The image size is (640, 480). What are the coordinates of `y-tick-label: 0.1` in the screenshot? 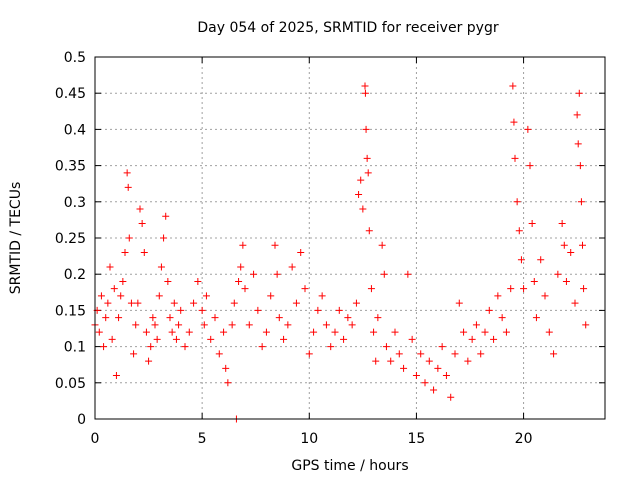 It's located at (75, 348).